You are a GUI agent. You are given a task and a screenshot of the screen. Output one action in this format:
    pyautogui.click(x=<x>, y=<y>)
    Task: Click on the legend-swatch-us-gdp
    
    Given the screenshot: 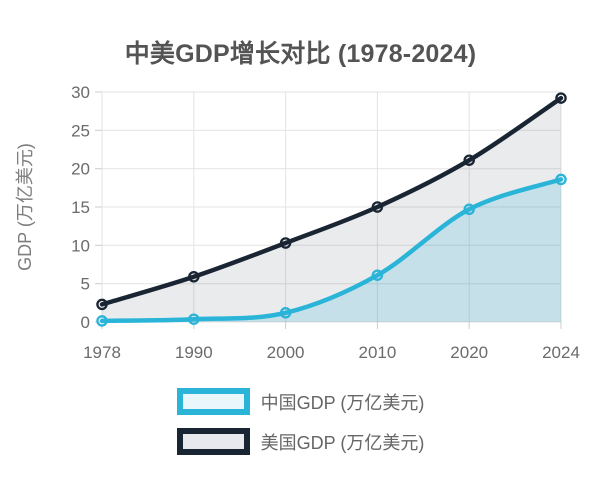 What is the action you would take?
    pyautogui.click(x=213, y=441)
    